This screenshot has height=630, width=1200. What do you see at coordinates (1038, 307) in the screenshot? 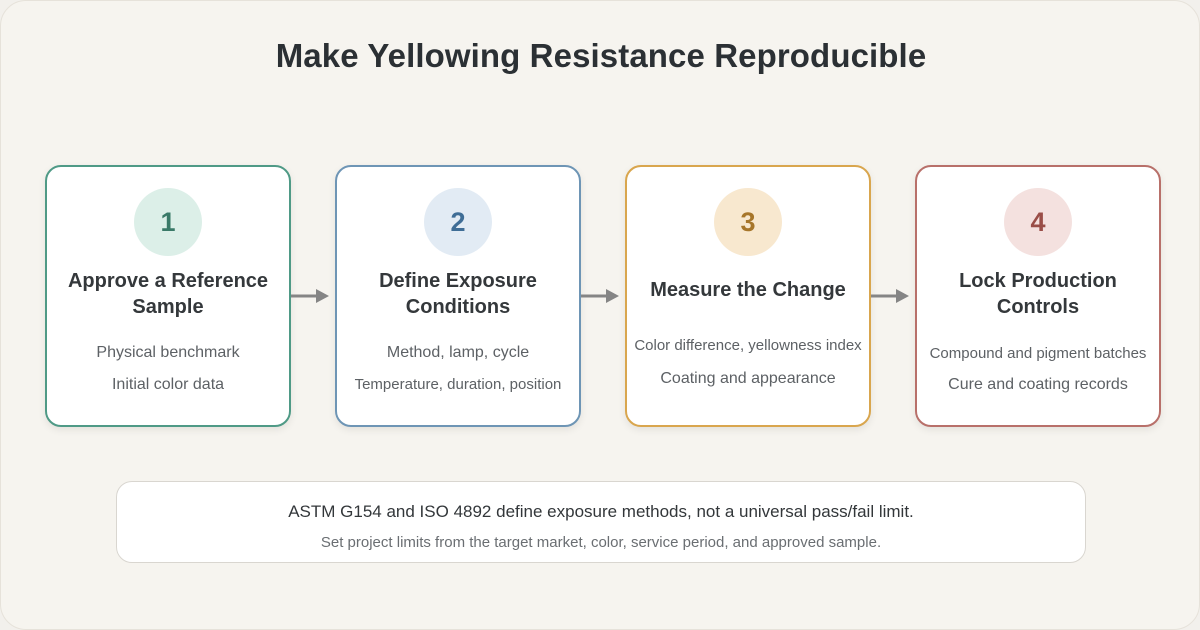
I see `step-heading-line: Controls` at bounding box center [1038, 307].